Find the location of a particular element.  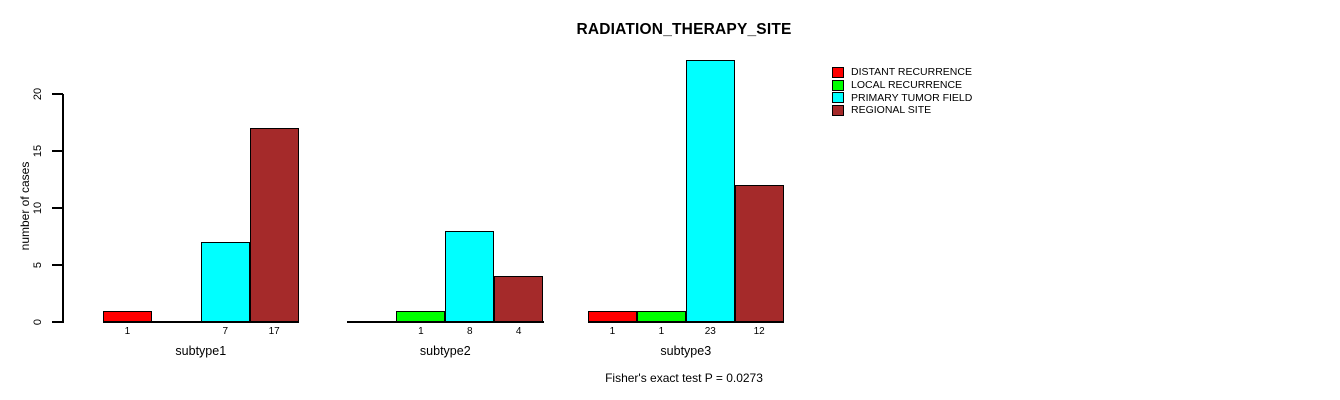

legend-label: LOCAL RECURRENCE is located at coordinates (907, 85).